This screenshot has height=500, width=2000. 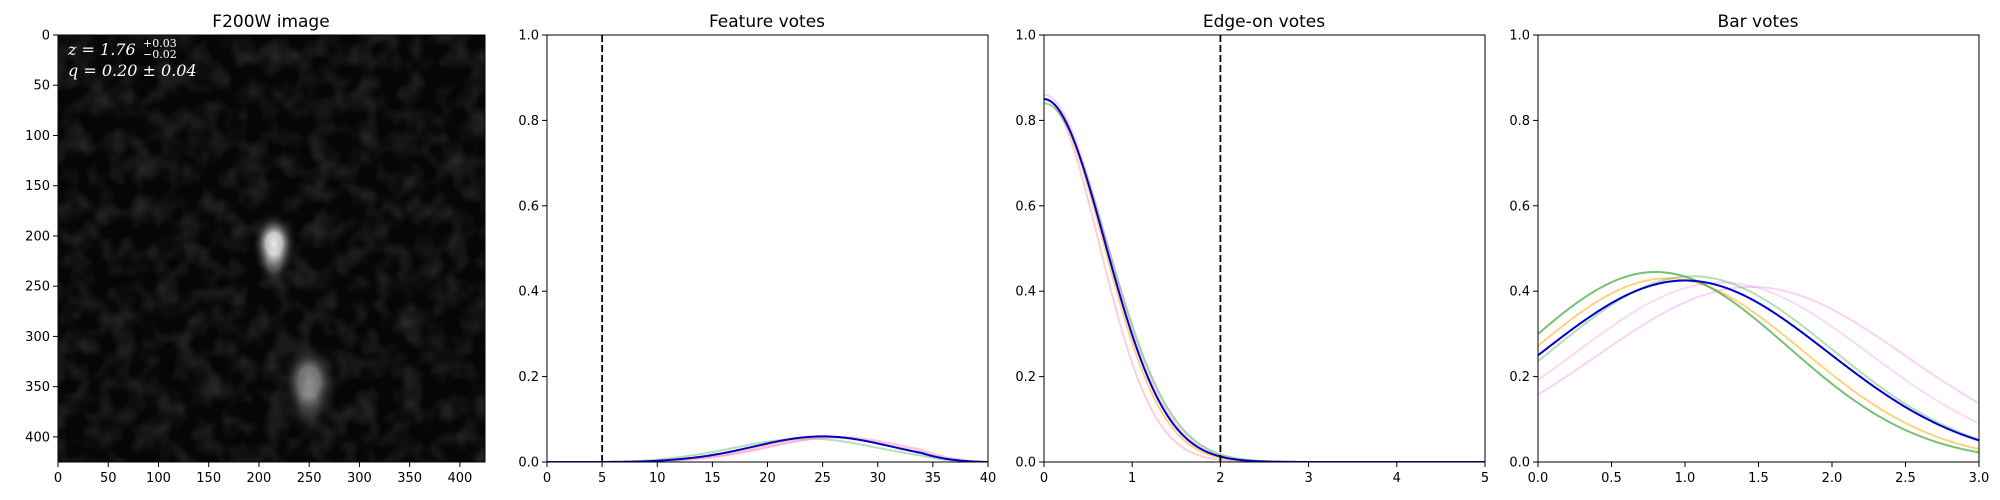 I want to click on x-tick-label: 40, so click(x=988, y=478).